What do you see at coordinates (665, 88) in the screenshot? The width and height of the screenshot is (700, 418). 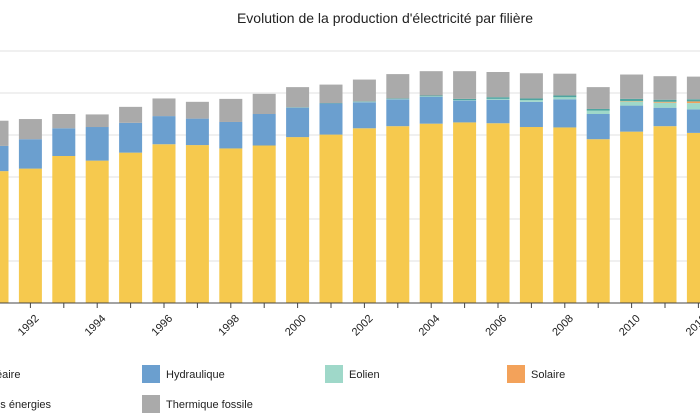 I see `bar-2011-thermique-fossile` at bounding box center [665, 88].